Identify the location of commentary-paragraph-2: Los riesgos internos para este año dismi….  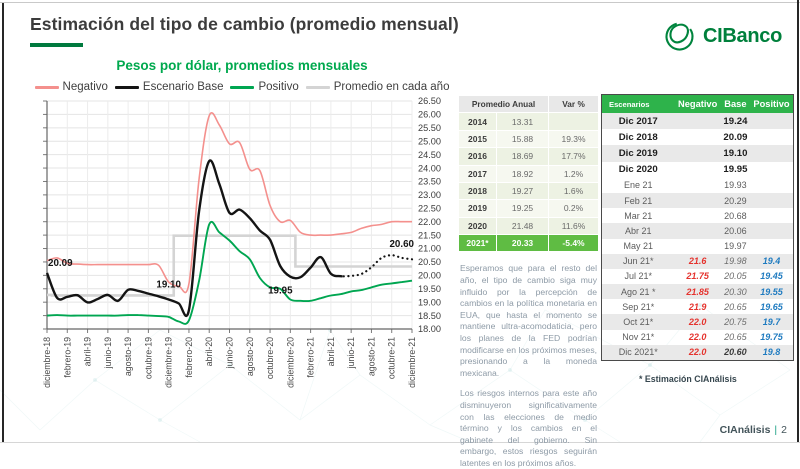
(528, 428).